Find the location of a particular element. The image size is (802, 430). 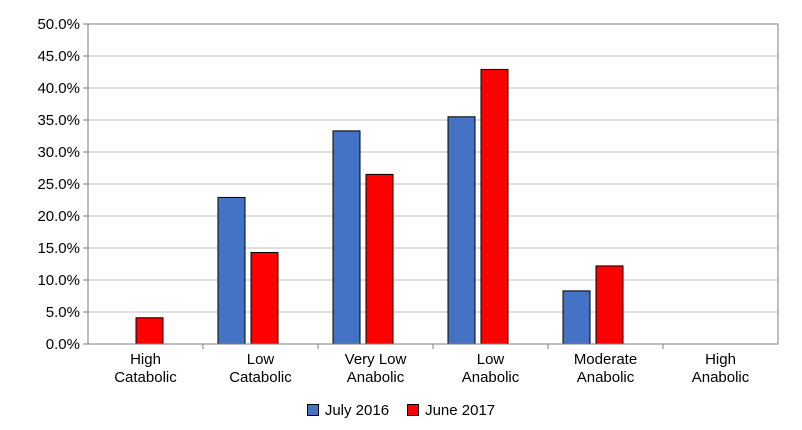

legend-item-series-1: June 2017 is located at coordinates (451, 410).